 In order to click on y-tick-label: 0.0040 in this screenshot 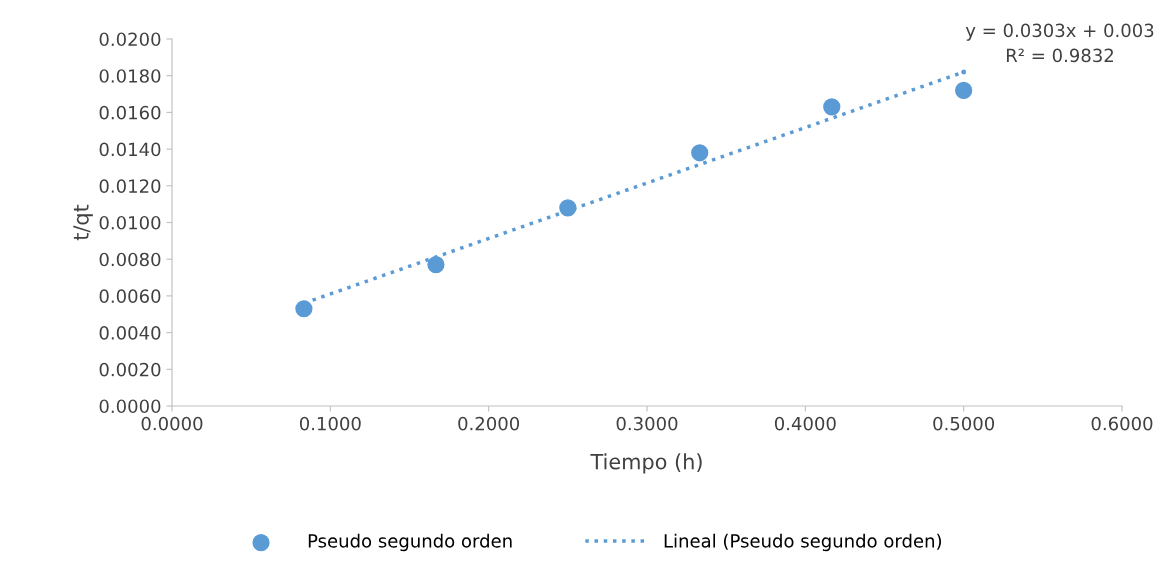, I will do `click(130, 333)`.